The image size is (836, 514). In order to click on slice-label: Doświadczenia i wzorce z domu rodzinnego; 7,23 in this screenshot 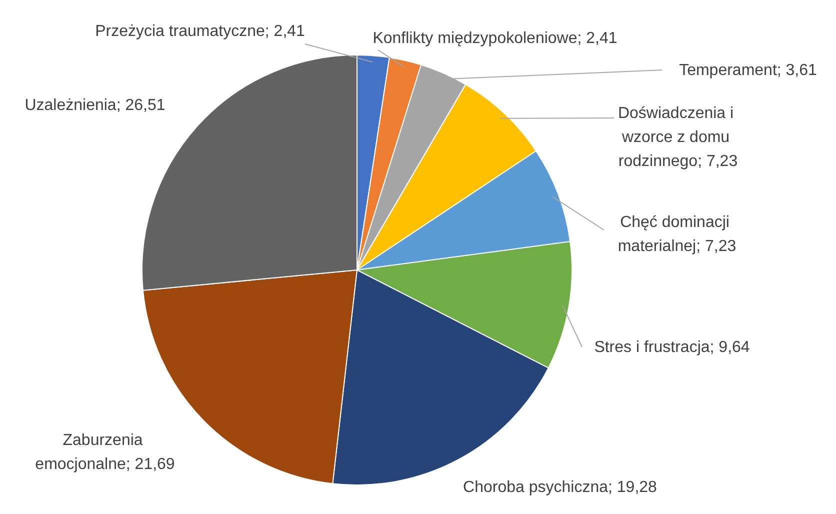, I will do `click(678, 137)`.